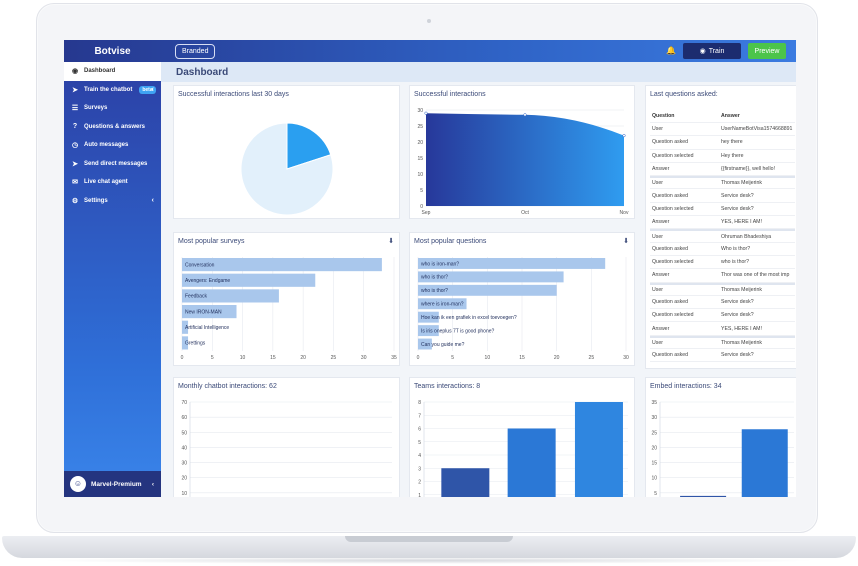 The image size is (858, 566). What do you see at coordinates (748, 169) in the screenshot?
I see `table-cell: {{firstname}}, well hello!` at bounding box center [748, 169].